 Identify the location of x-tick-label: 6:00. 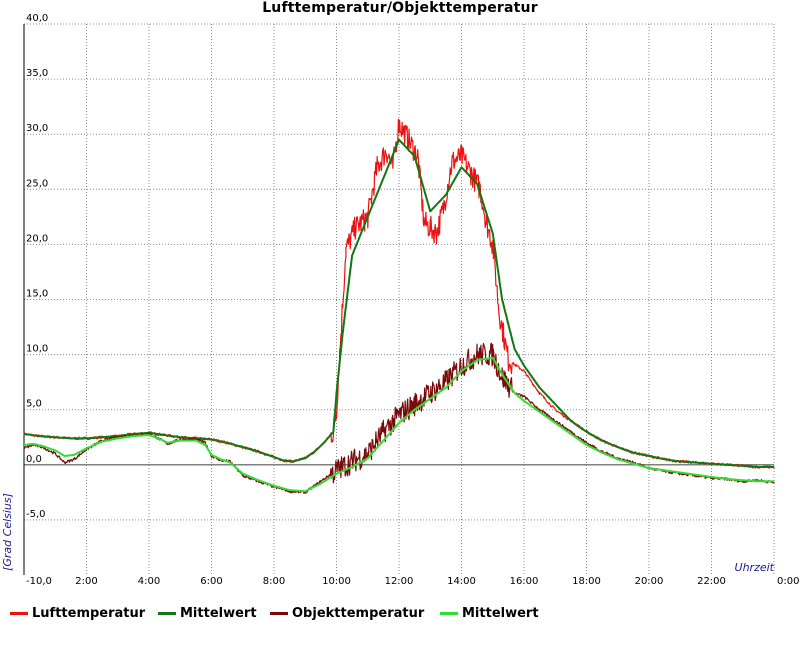
(211, 581).